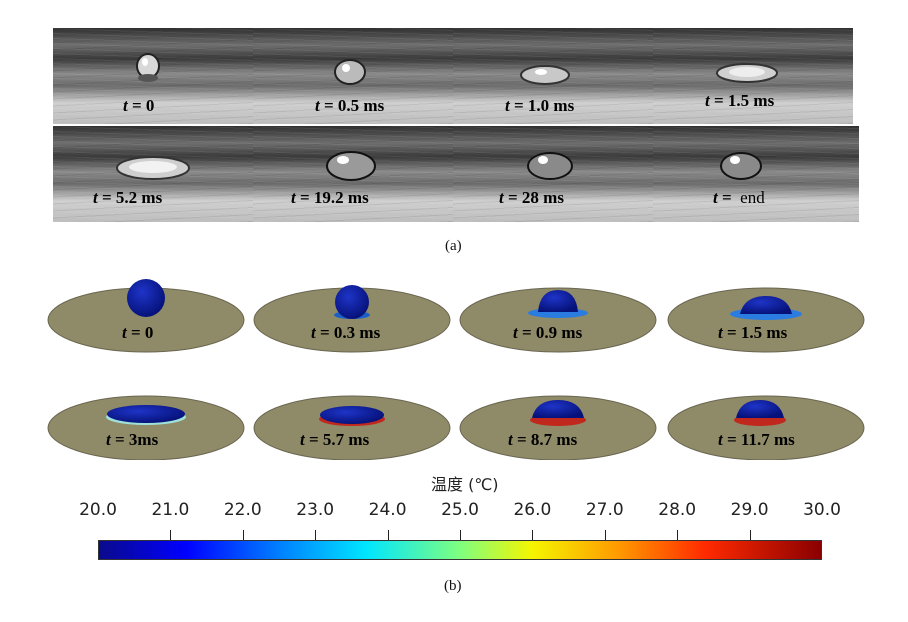 The width and height of the screenshot is (908, 622). Describe the element at coordinates (132, 439) in the screenshot. I see `time-label: t = 3ms` at that location.